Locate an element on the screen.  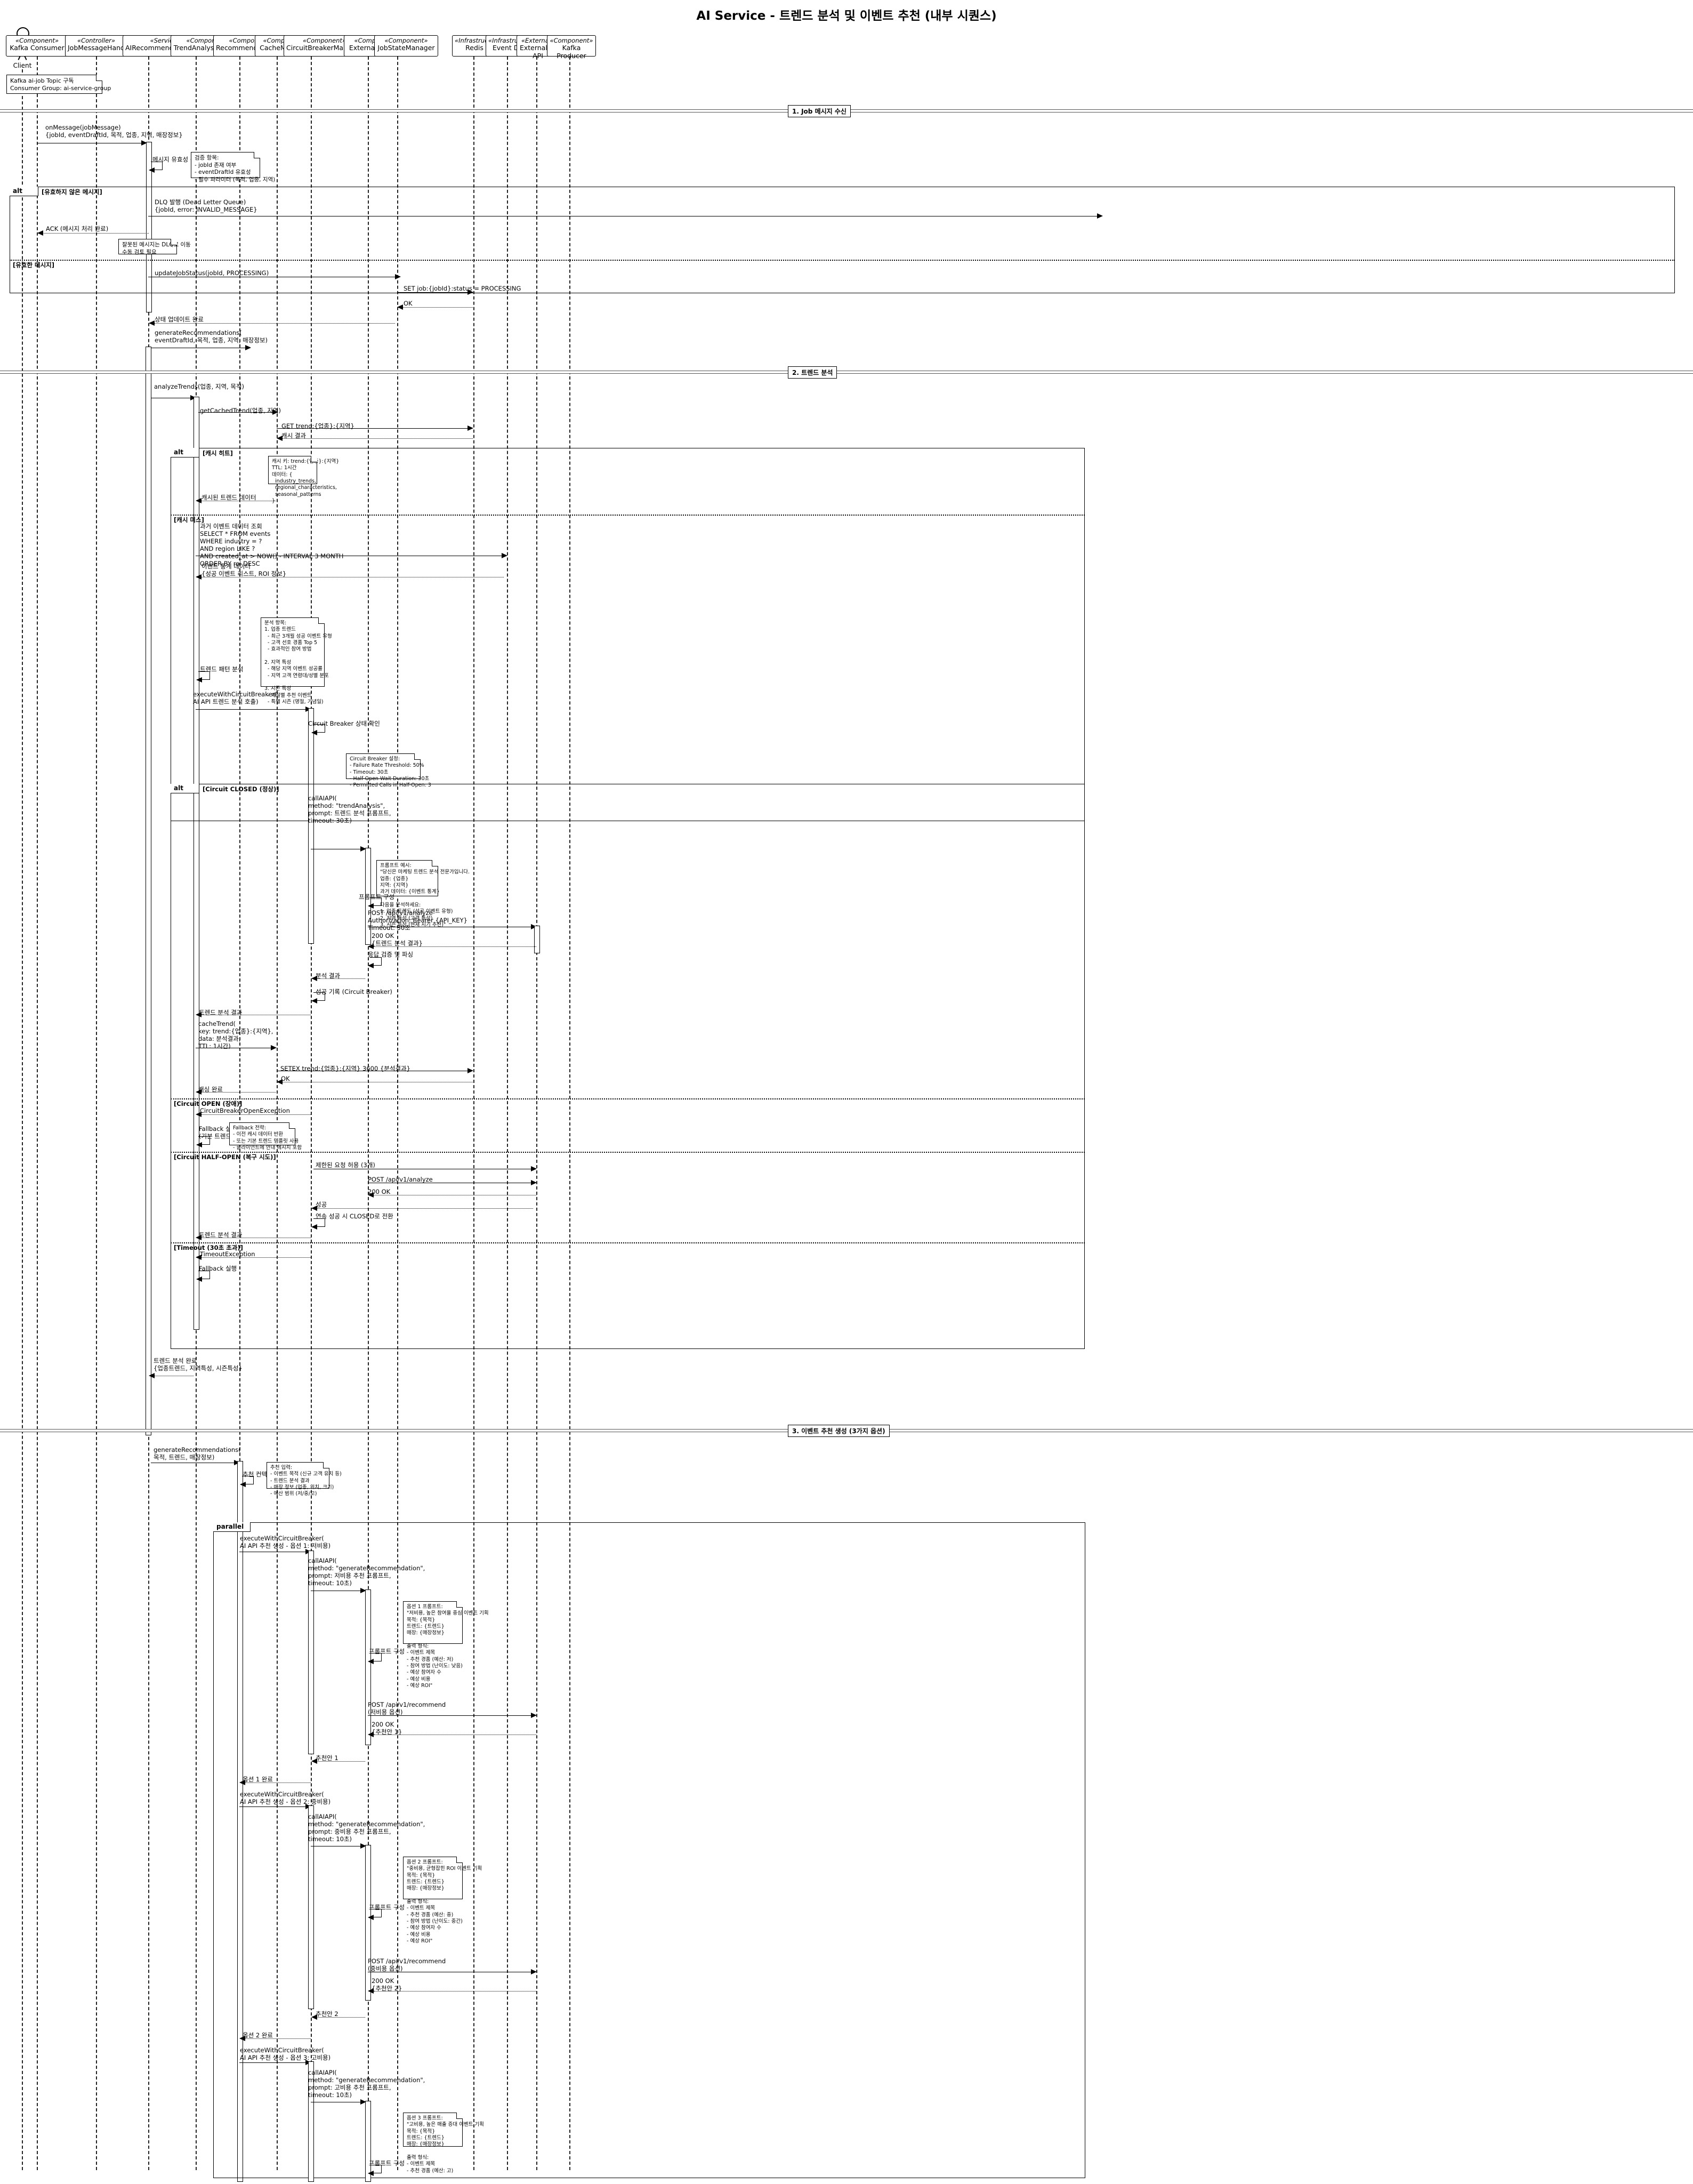
lifeline-external-ai-api is located at coordinates (536, 1113).